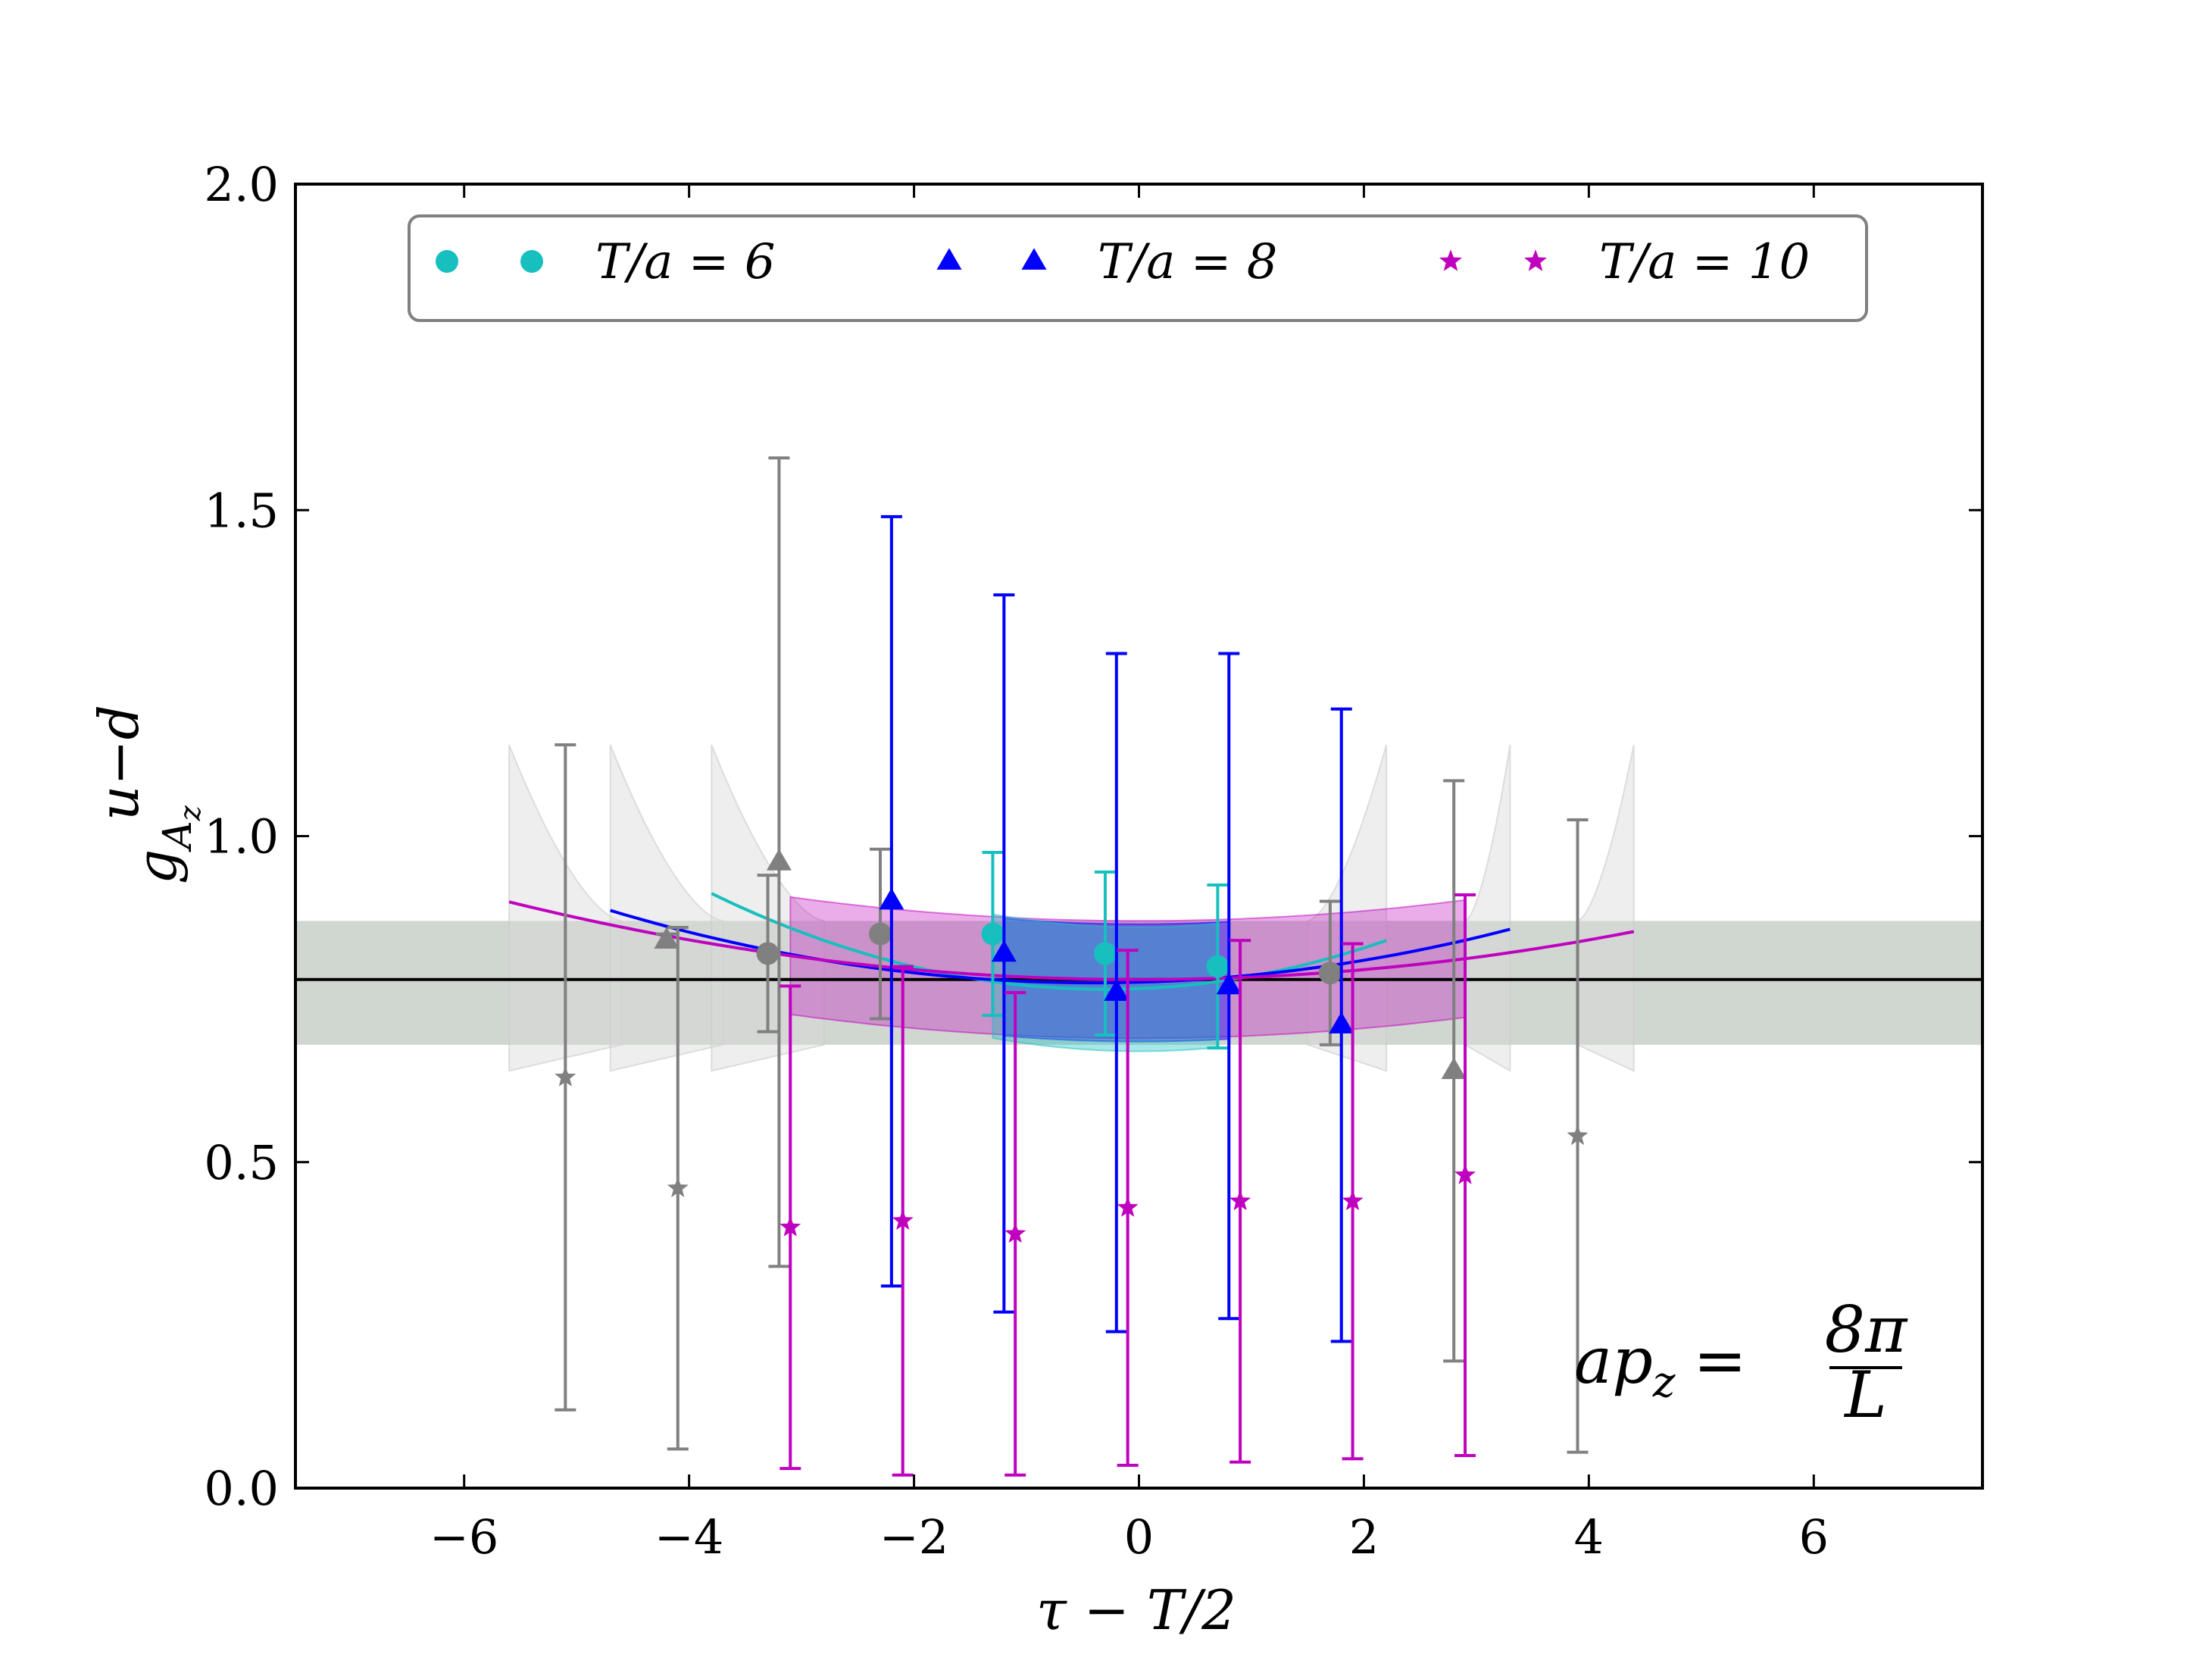 This screenshot has width=2212, height=1673. I want to click on annotation-denominator: L, so click(1865, 1395).